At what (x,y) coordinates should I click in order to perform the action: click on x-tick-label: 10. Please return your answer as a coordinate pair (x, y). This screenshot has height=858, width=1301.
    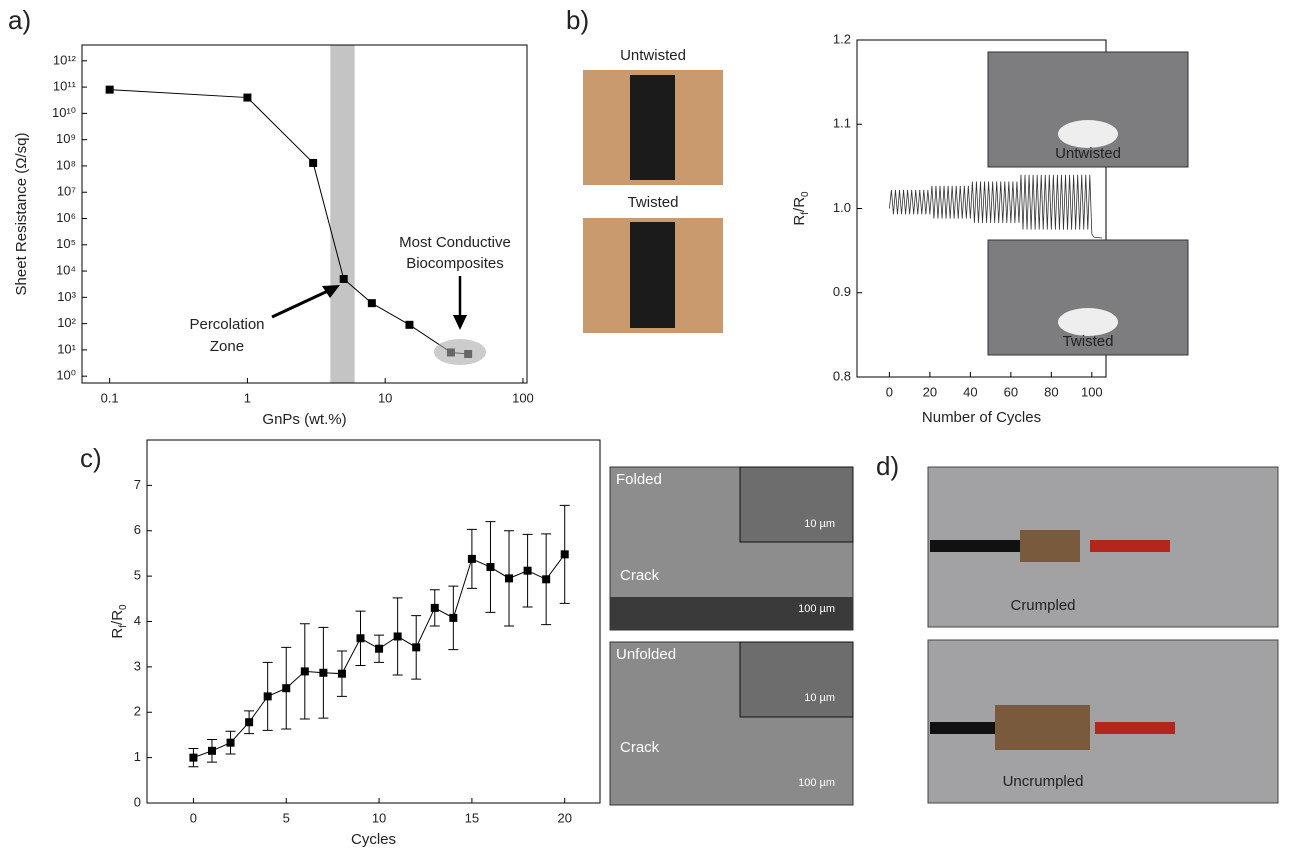
    Looking at the image, I should click on (385, 397).